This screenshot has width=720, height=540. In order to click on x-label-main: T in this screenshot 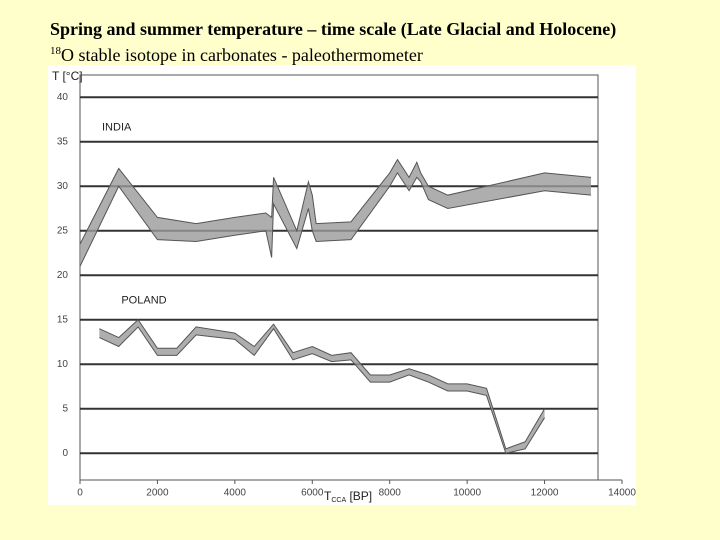, I will do `click(328, 496)`.